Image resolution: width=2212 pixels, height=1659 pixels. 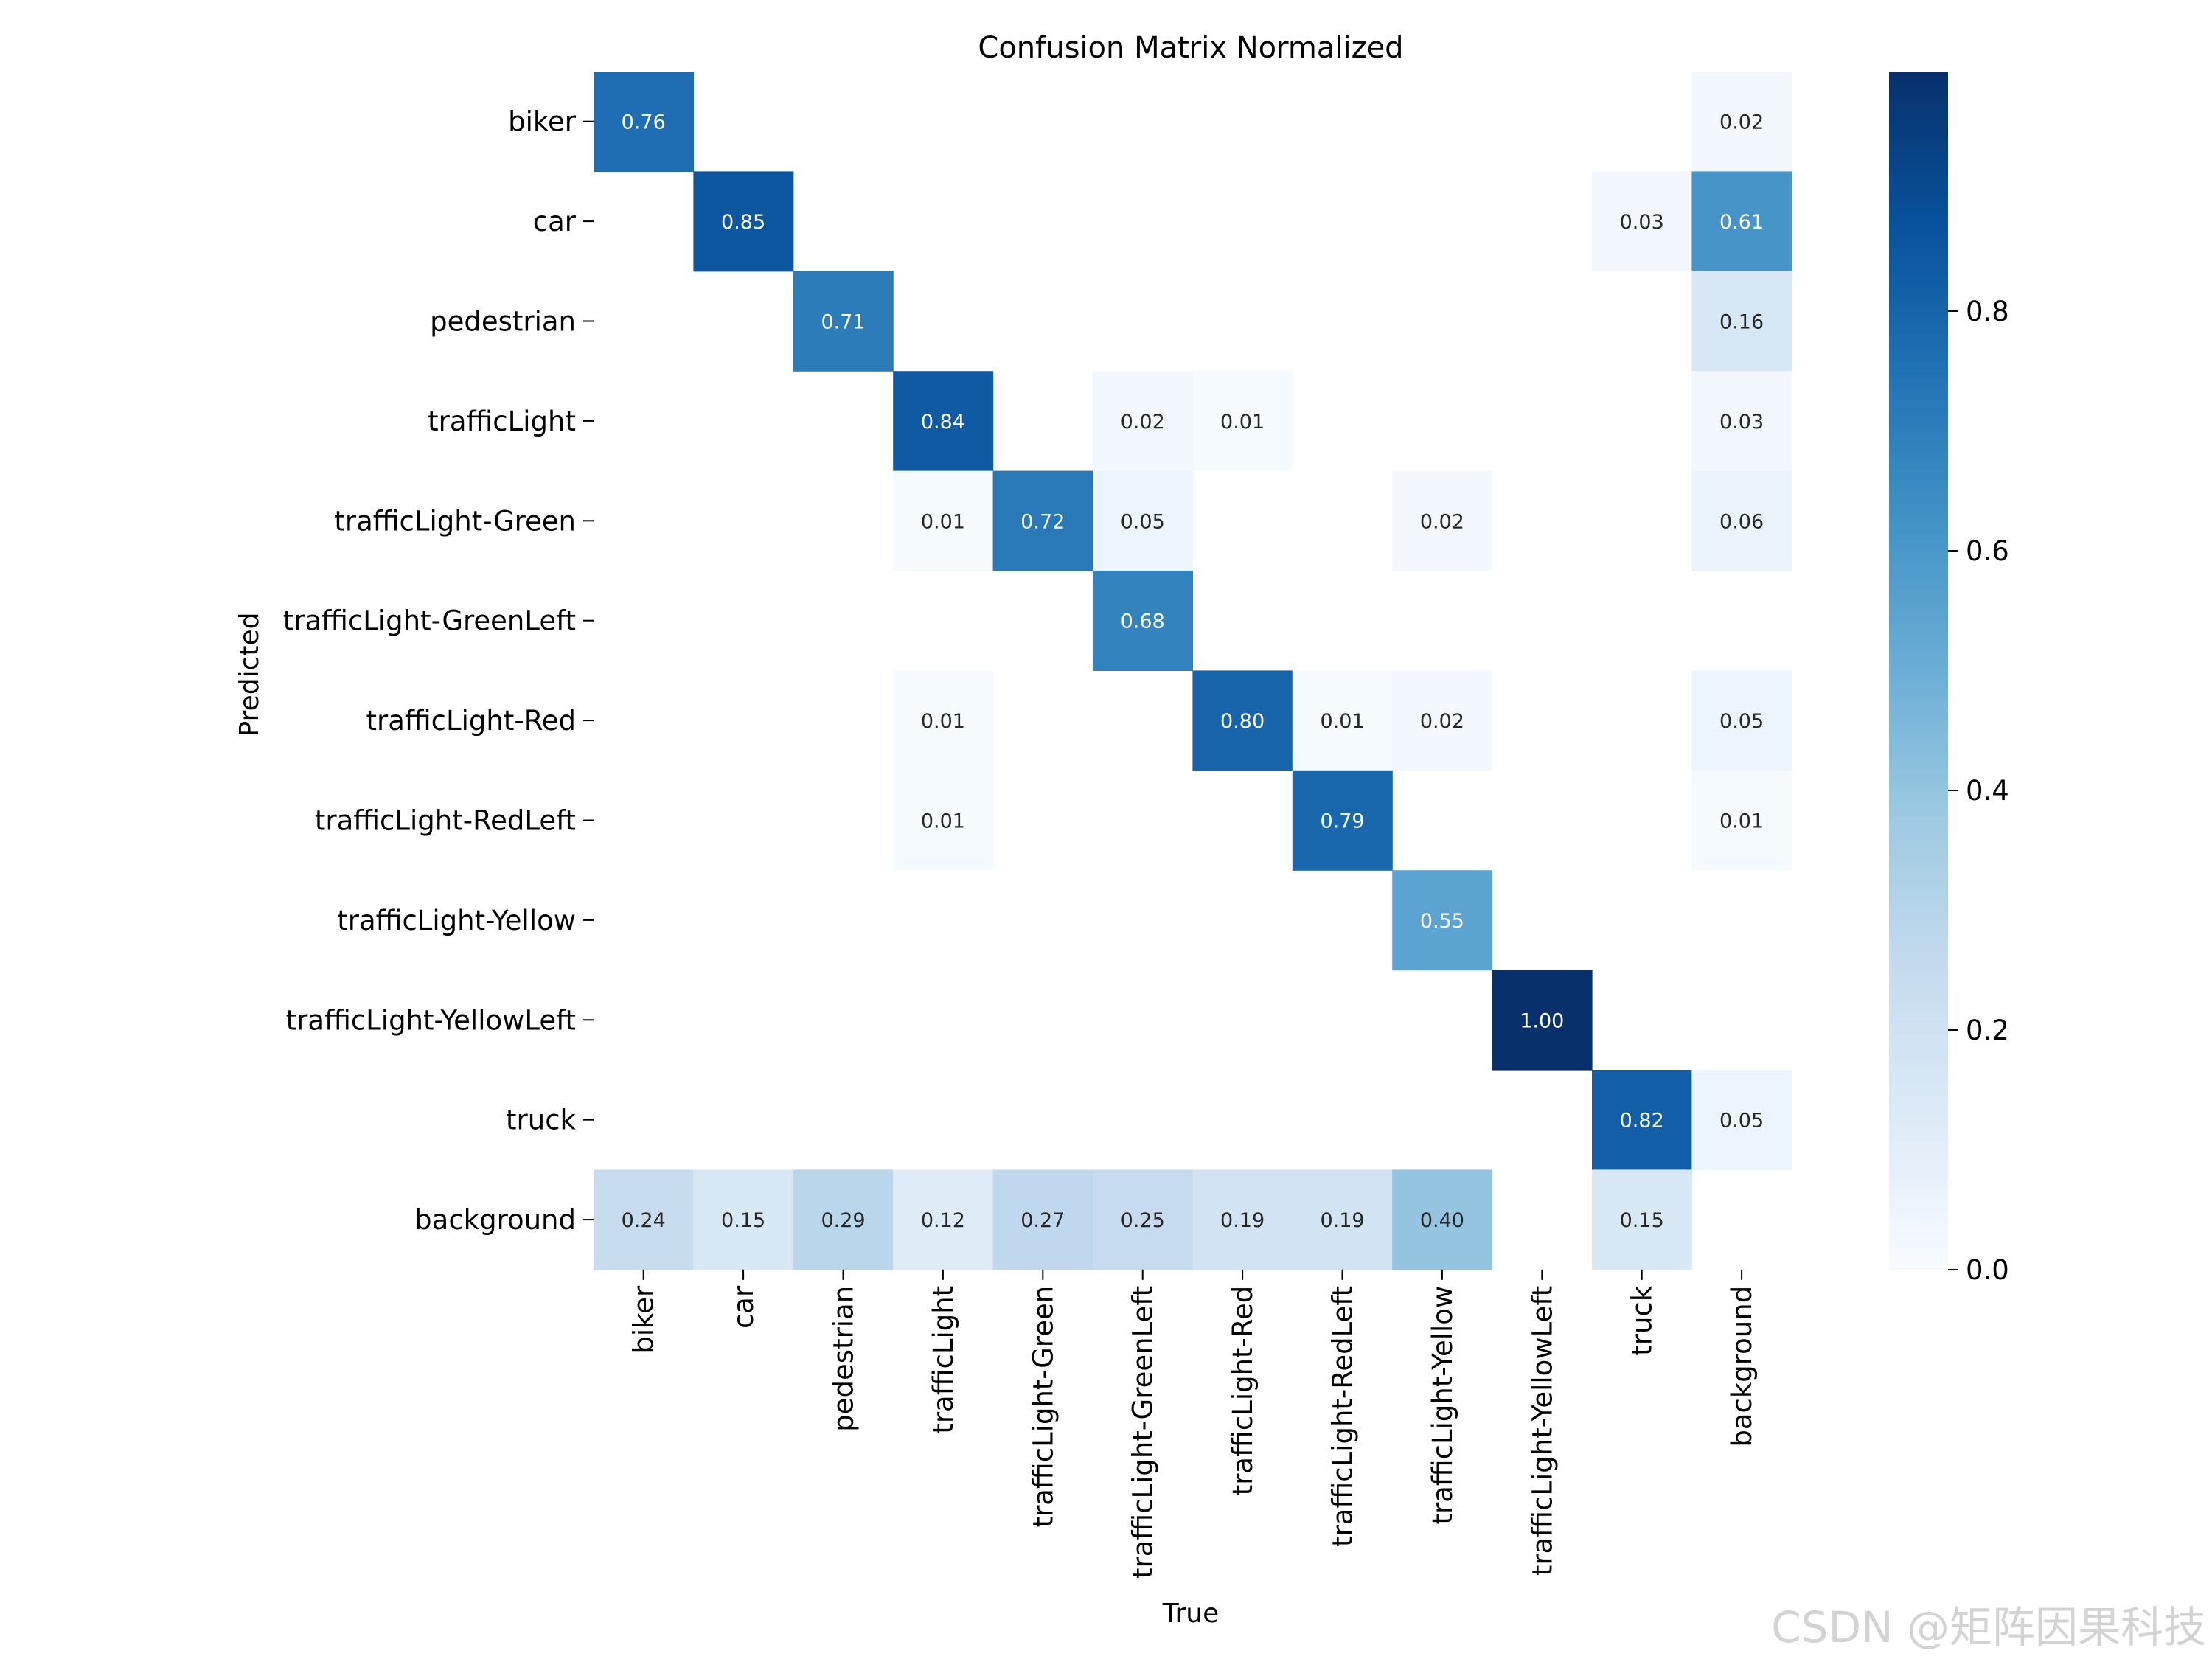 What do you see at coordinates (1742, 1366) in the screenshot?
I see `x-tick-label: background` at bounding box center [1742, 1366].